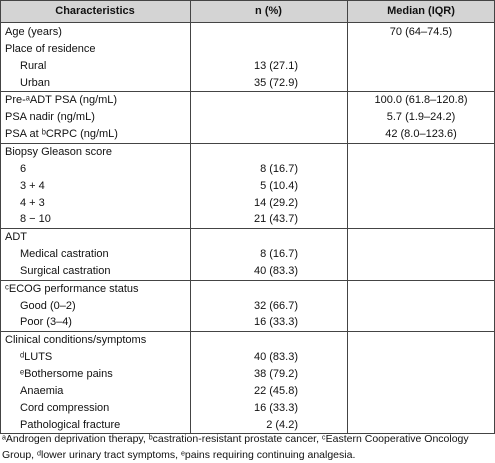  I want to click on row-label: 8 − 10, so click(35, 219).